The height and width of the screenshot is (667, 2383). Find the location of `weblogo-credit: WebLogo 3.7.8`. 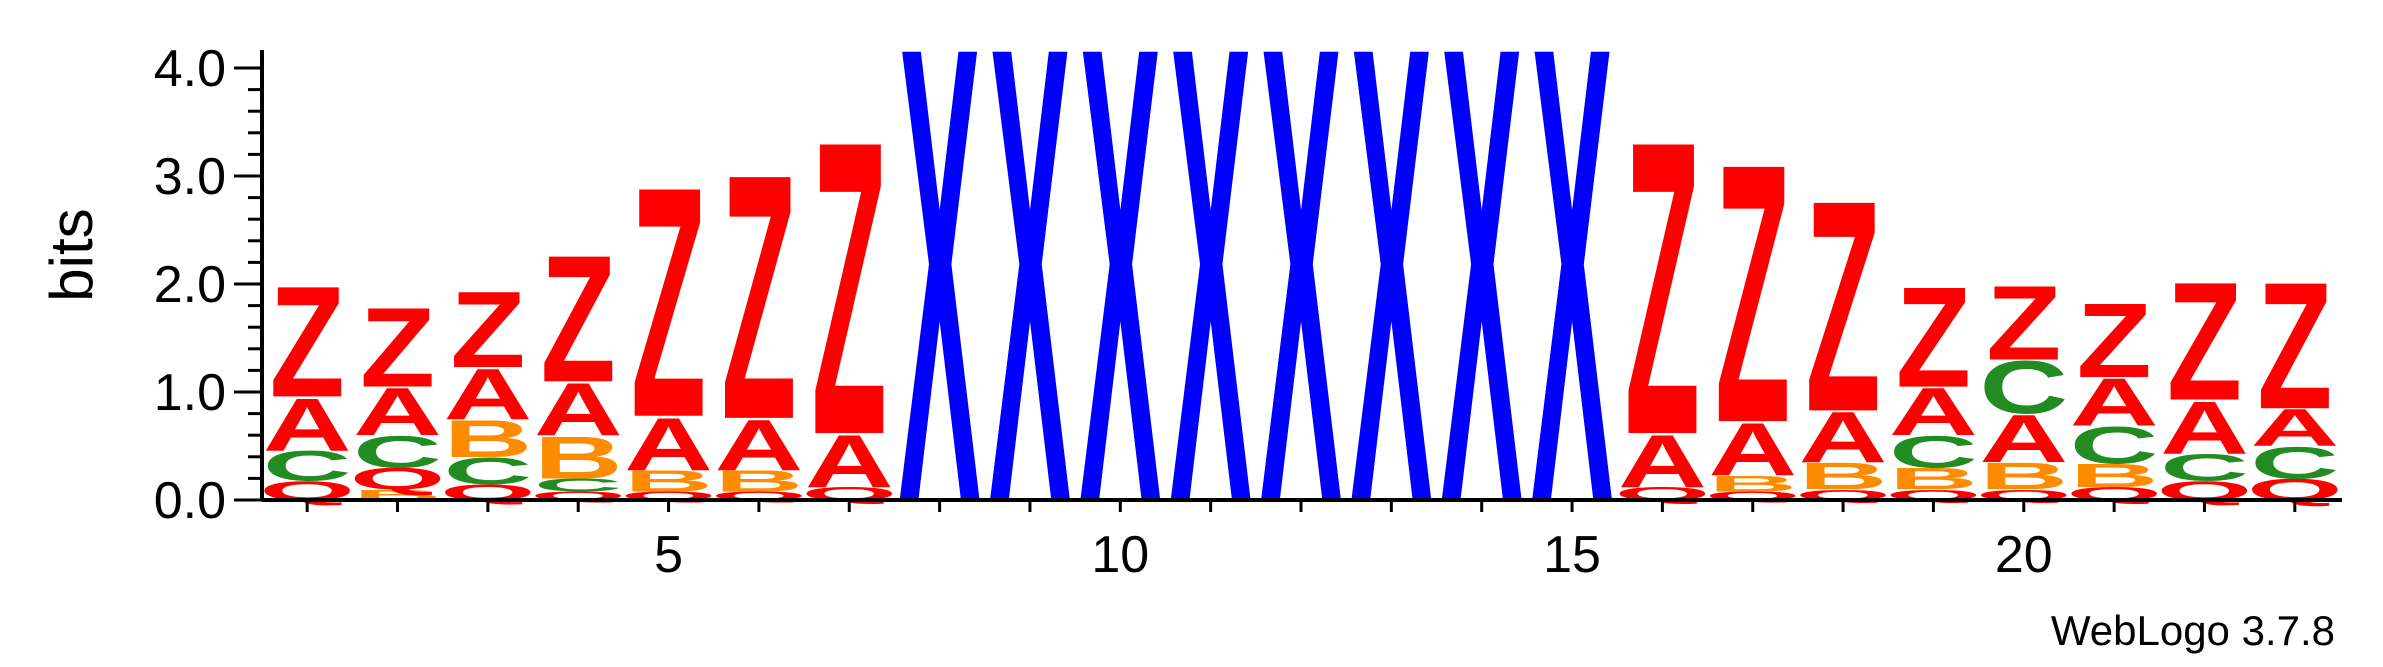

weblogo-credit: WebLogo 3.7.8 is located at coordinates (2193, 630).